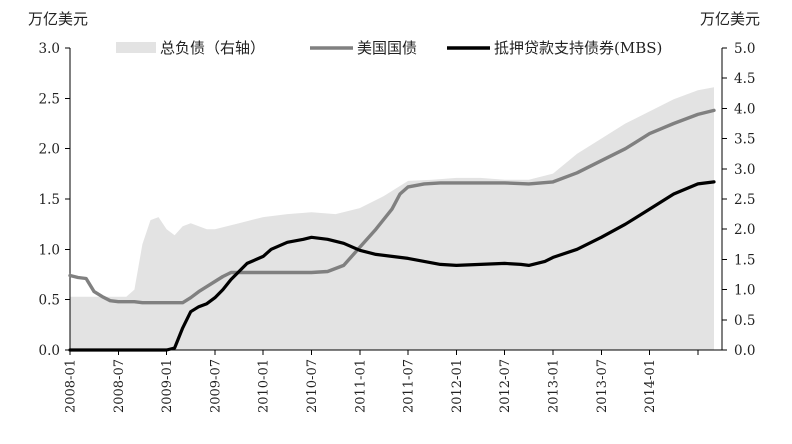 Image resolution: width=792 pixels, height=444 pixels. I want to click on y-right-tick-label: 5.0, so click(744, 49).